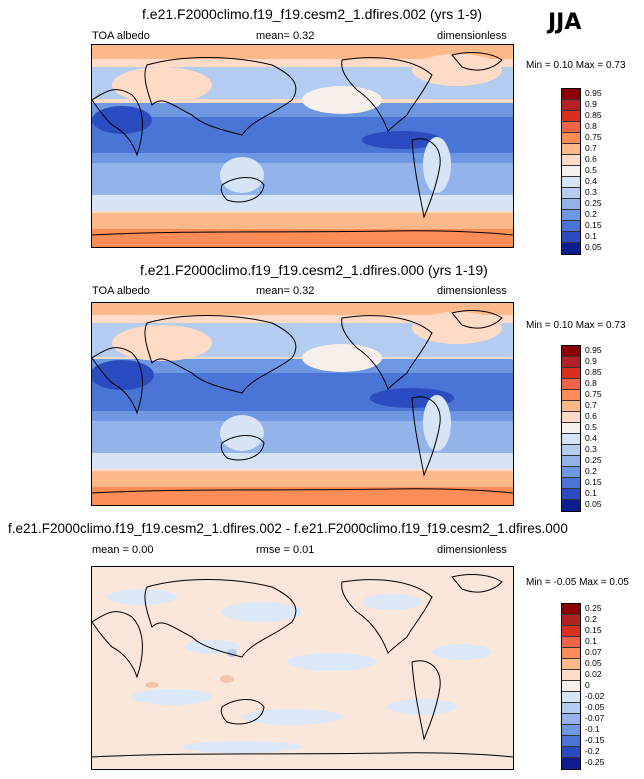 This screenshot has width=644, height=779. Describe the element at coordinates (472, 291) in the screenshot. I see `panel-2-units-label: dimensionless` at that location.